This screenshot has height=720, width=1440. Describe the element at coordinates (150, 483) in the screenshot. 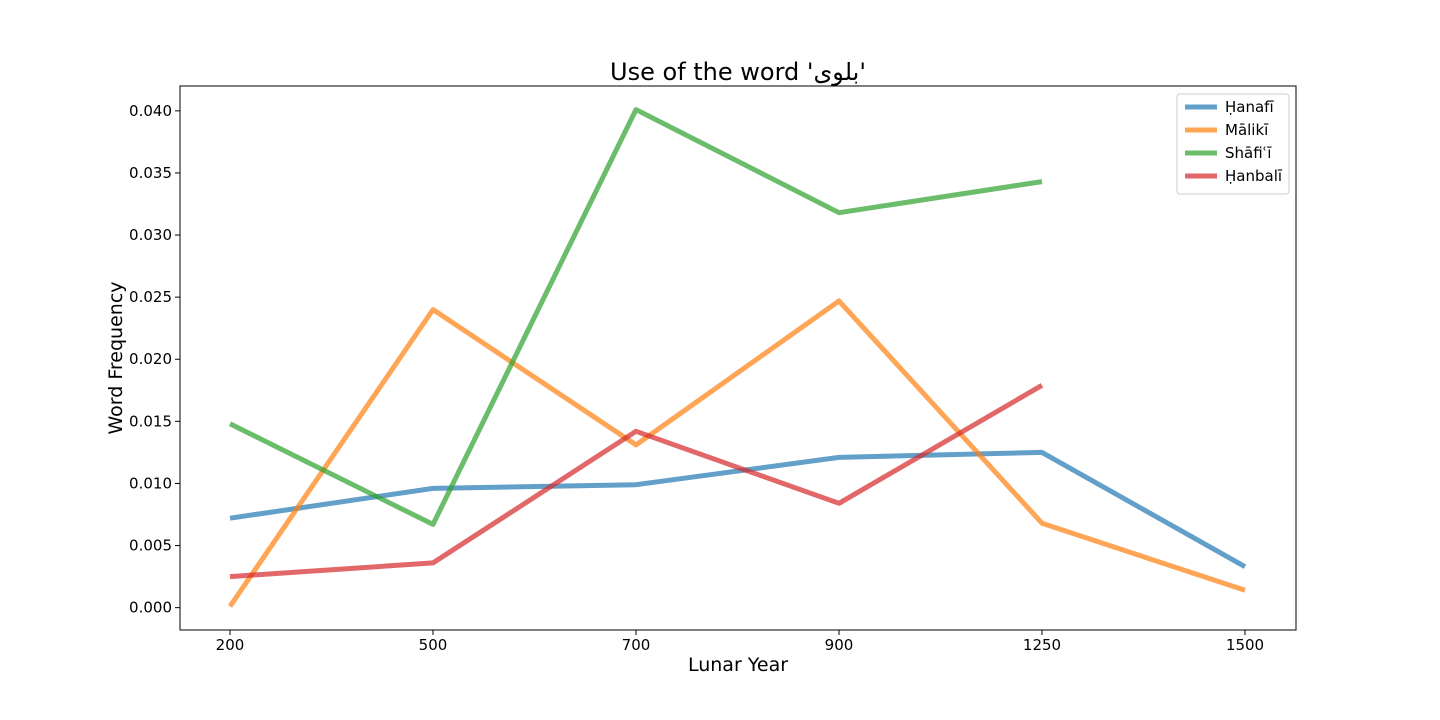

I see `y-tick-label: 0.010` at that location.